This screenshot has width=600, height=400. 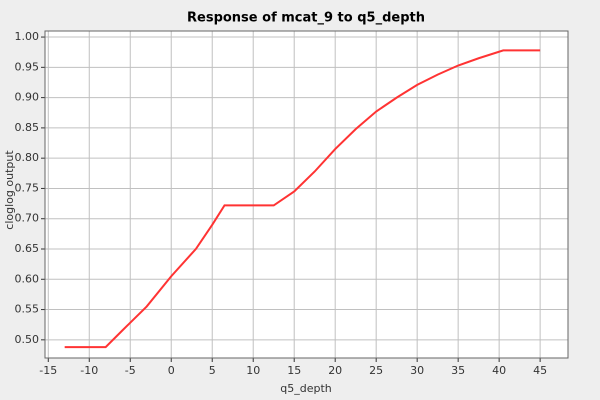 What do you see at coordinates (335, 370) in the screenshot?
I see `x-tick-label: 20` at bounding box center [335, 370].